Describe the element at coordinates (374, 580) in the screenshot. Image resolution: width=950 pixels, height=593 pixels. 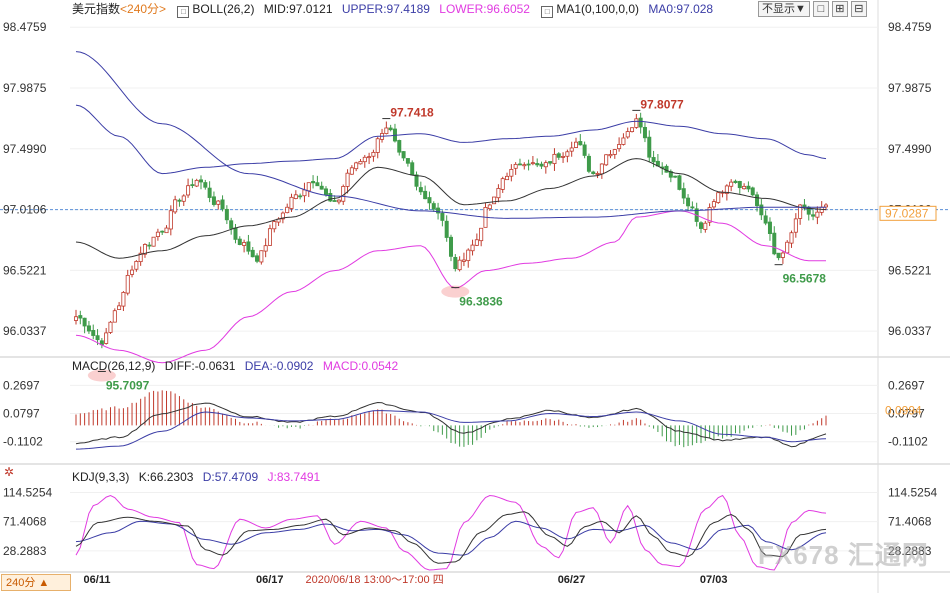
I see `hover-date-label: 2020/06/18 13:00～17:00 四` at that location.